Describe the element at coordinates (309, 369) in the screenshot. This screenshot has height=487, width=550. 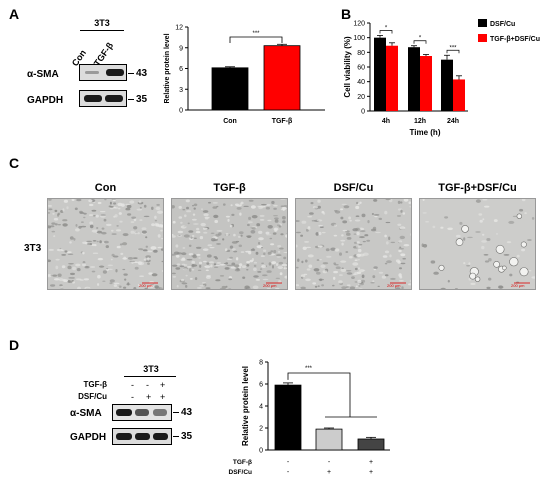
I see `chart-d-sig-label: ***` at that location.